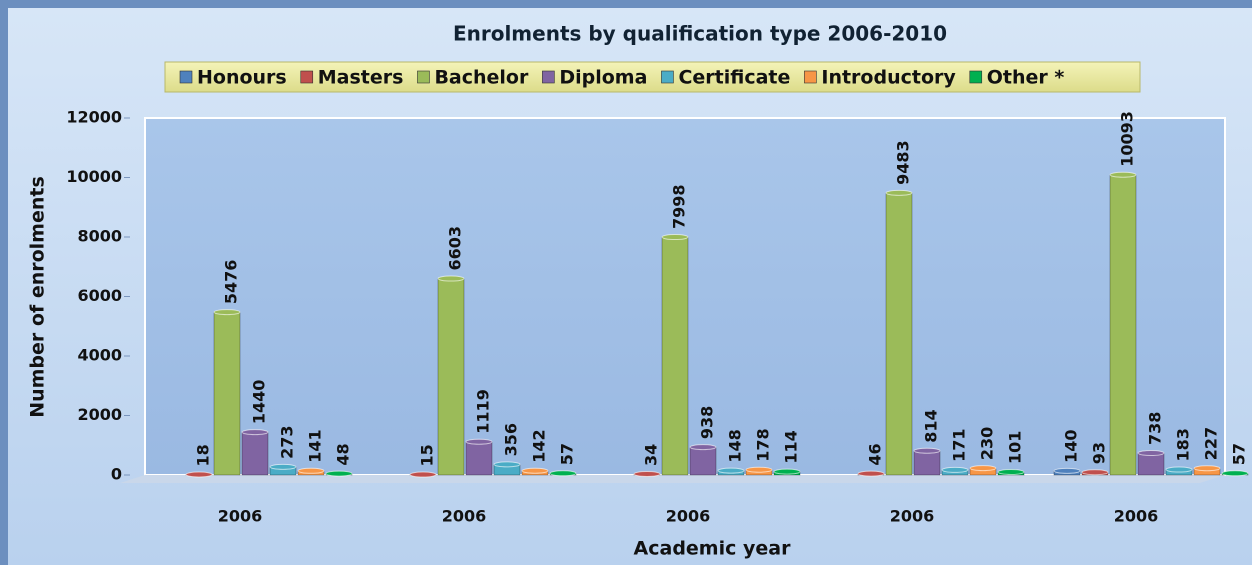 The height and width of the screenshot is (565, 1252). I want to click on data-label: 10093, so click(1127, 139).